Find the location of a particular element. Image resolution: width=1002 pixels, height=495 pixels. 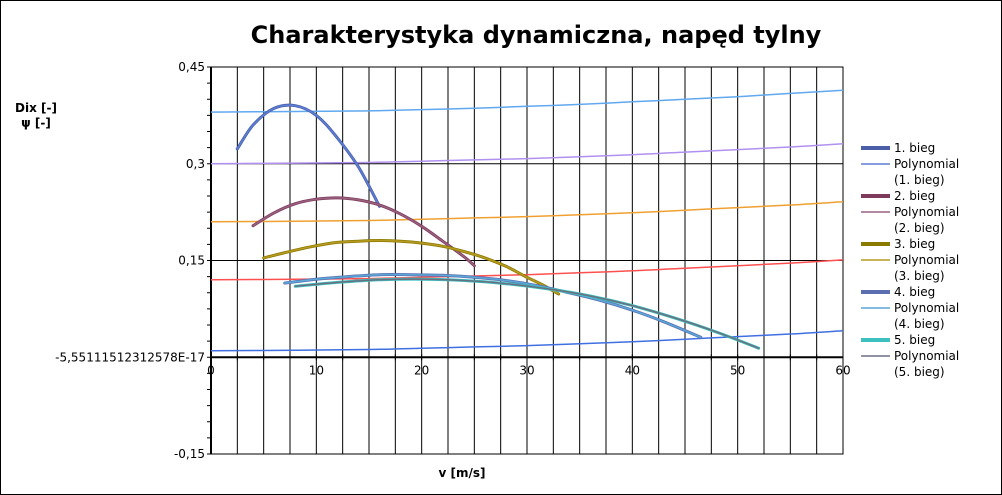

legend-entry-text: 5. bieg is located at coordinates (914, 340).